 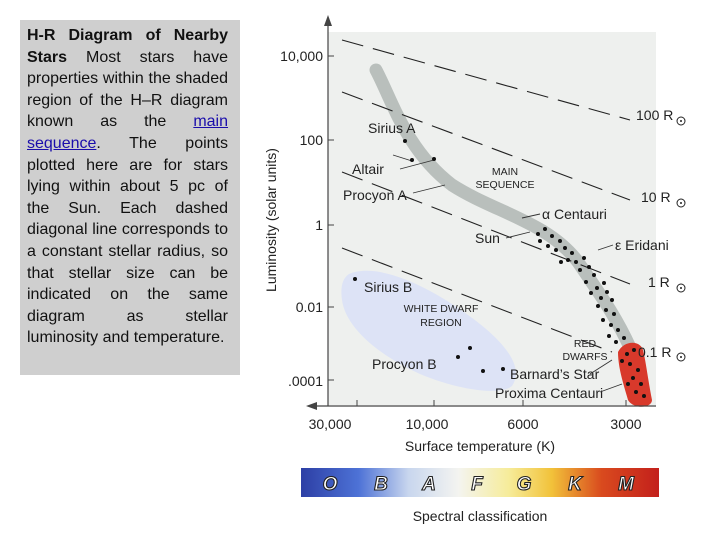 I want to click on star-label-procyon-b: Procyon B, so click(x=404, y=364).